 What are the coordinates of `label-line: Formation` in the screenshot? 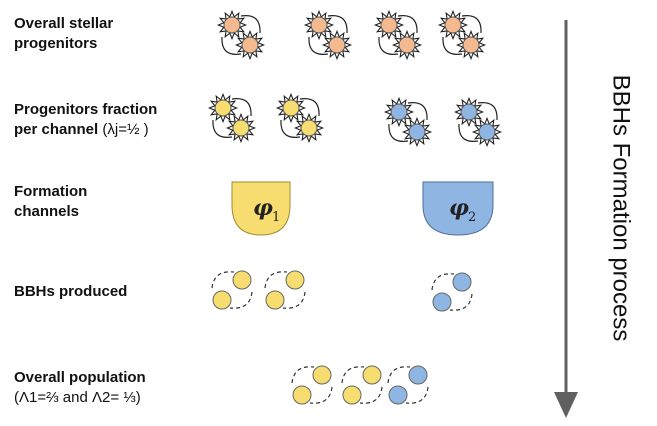 It's located at (51, 191).